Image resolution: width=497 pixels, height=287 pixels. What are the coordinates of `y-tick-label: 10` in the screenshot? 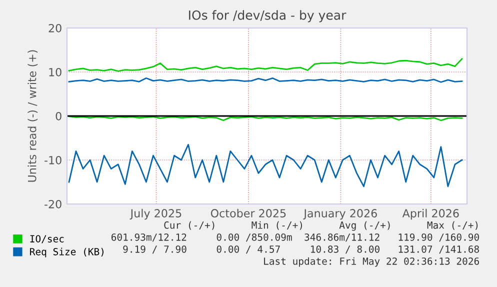 It's located at (55, 72).